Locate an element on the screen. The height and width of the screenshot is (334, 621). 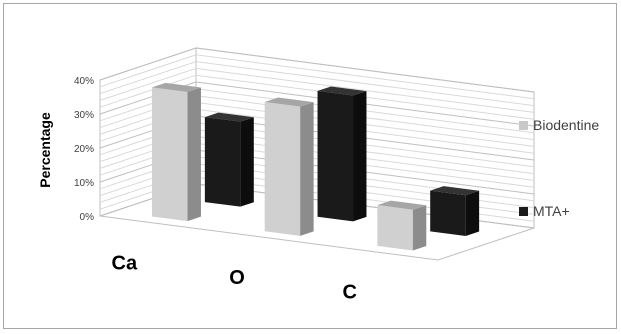
category-labels: Ca O C is located at coordinates (234, 277).